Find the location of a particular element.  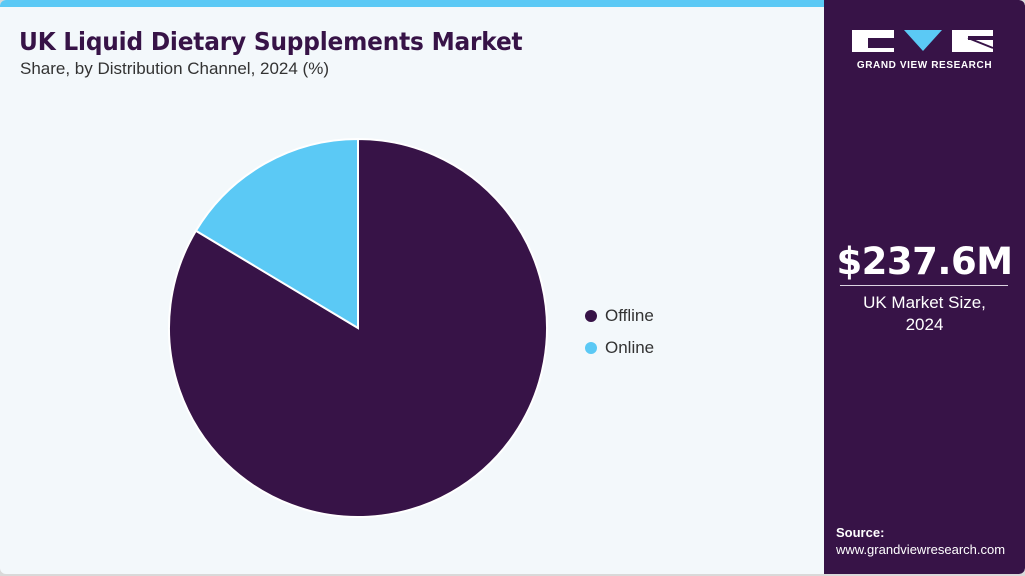

divider is located at coordinates (924, 285).